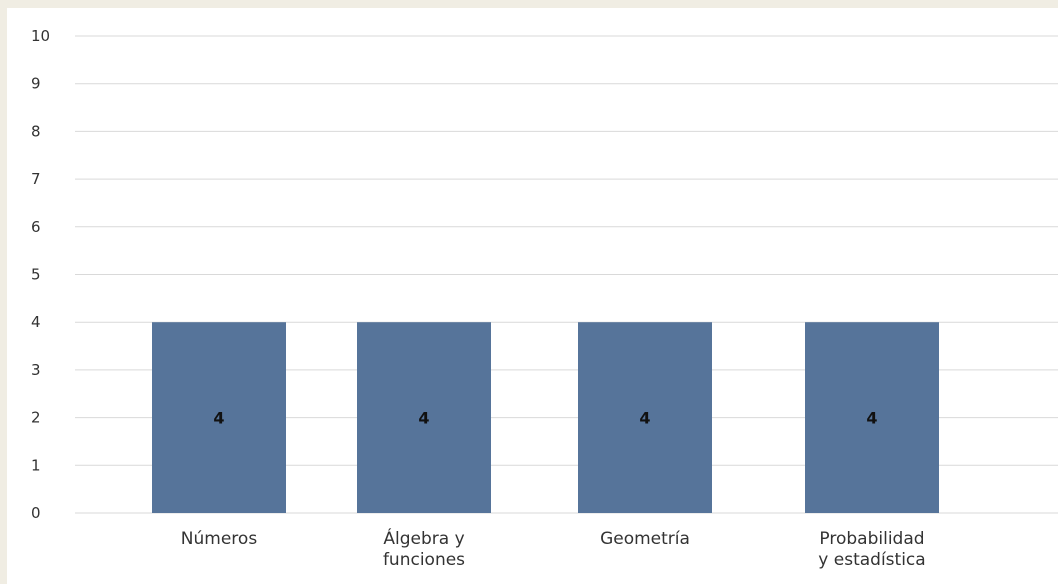 The image size is (1058, 584). Describe the element at coordinates (36, 84) in the screenshot. I see `y-tick-label: 9` at that location.